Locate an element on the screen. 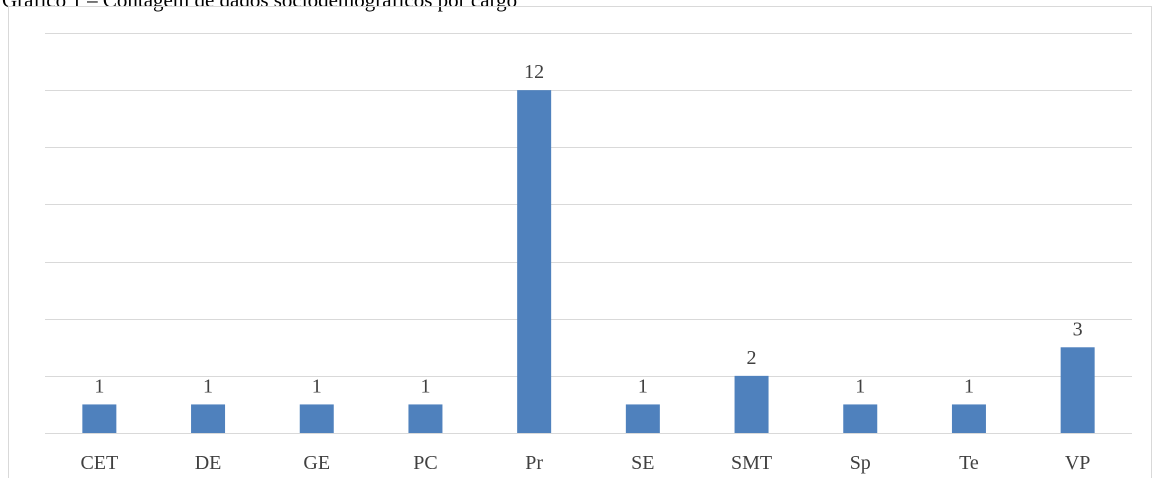 The width and height of the screenshot is (1157, 478). bar-SMT is located at coordinates (751, 404).